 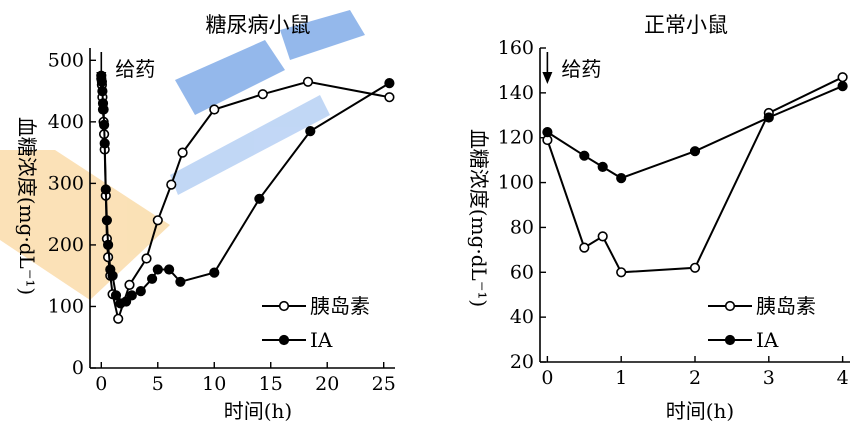 What do you see at coordinates (384, 384) in the screenshot?
I see `x-tick-label: 25` at bounding box center [384, 384].